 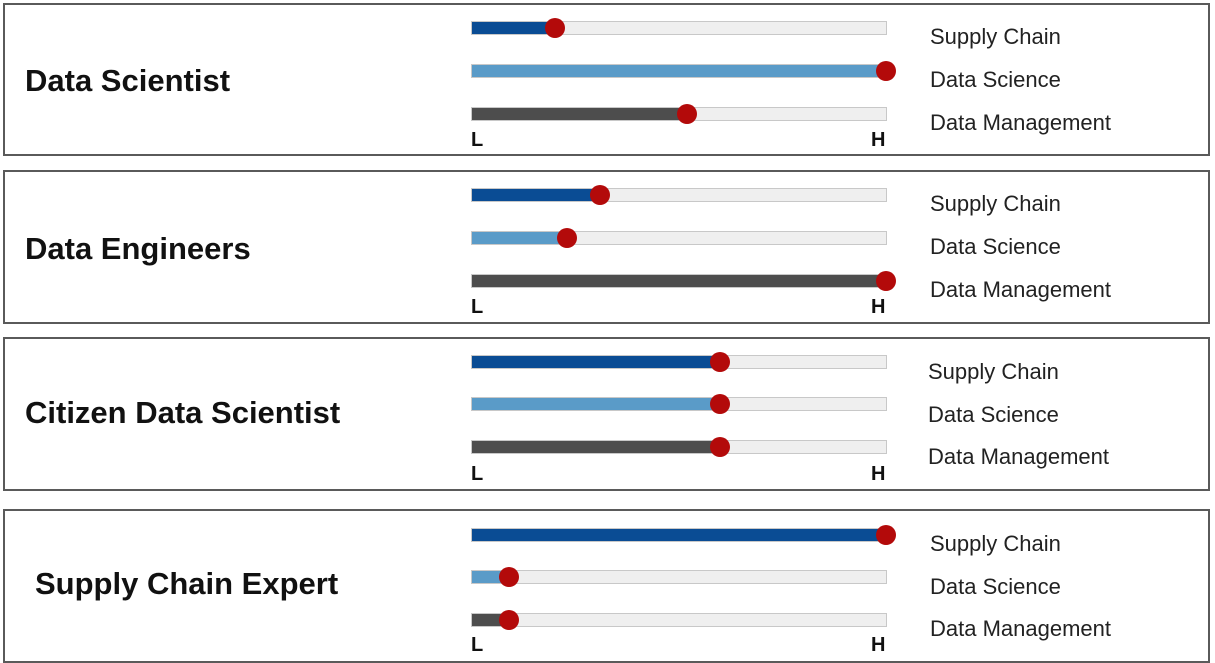 I want to click on role-title: Supply Chain Expert, so click(x=187, y=583).